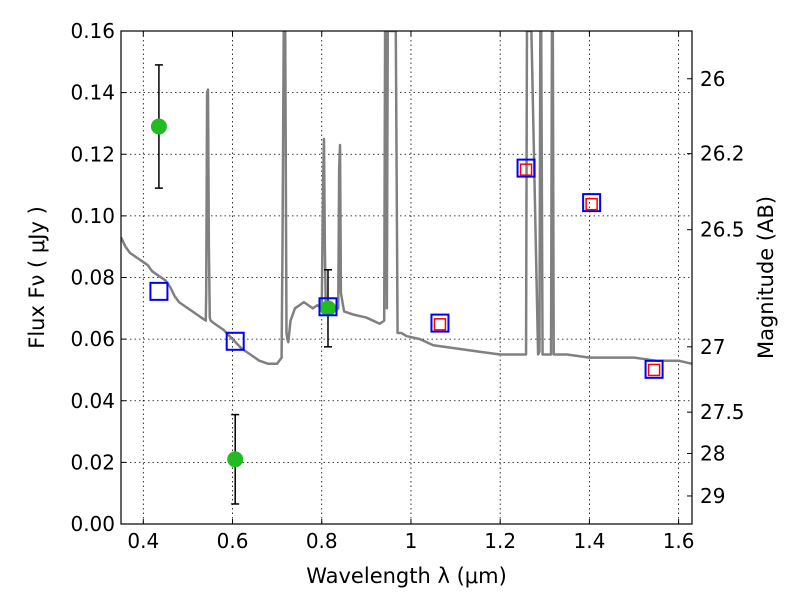 The width and height of the screenshot is (800, 600). Describe the element at coordinates (92, 154) in the screenshot. I see `y-tick-label: 0.12` at that location.